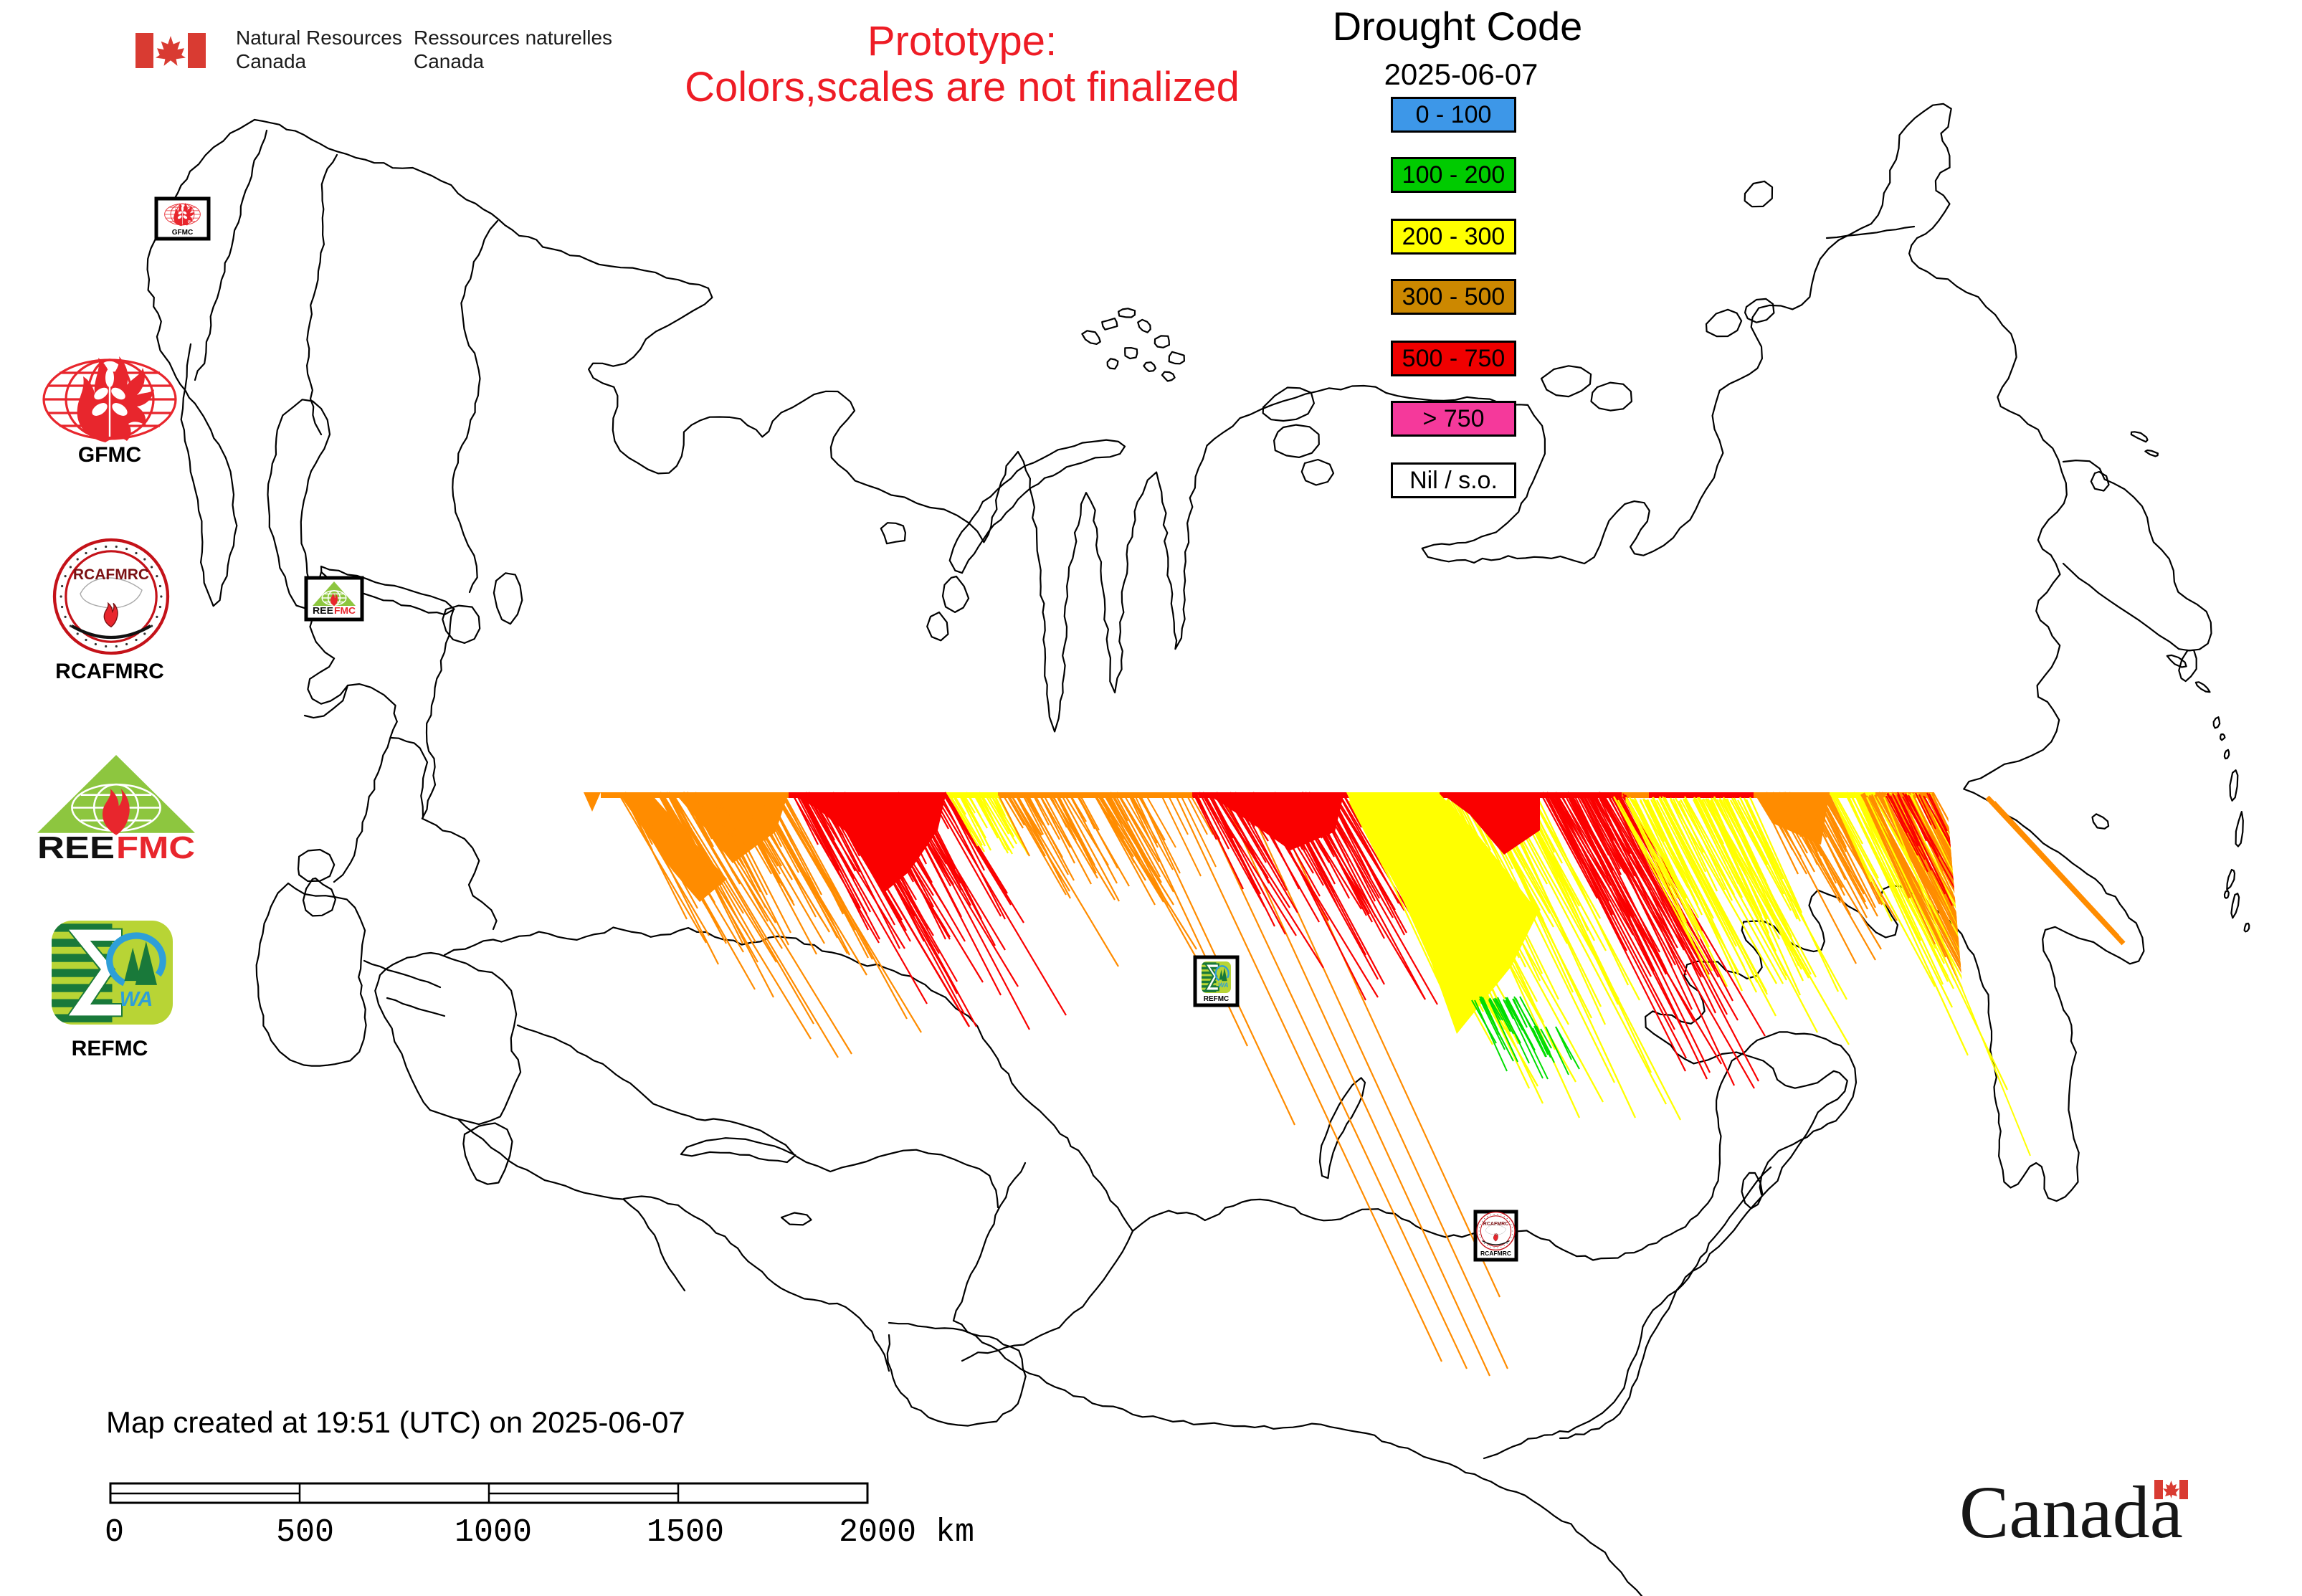 The width and height of the screenshot is (2302, 1596). What do you see at coordinates (2071, 1512) in the screenshot?
I see `svg-text: Canada` at bounding box center [2071, 1512].